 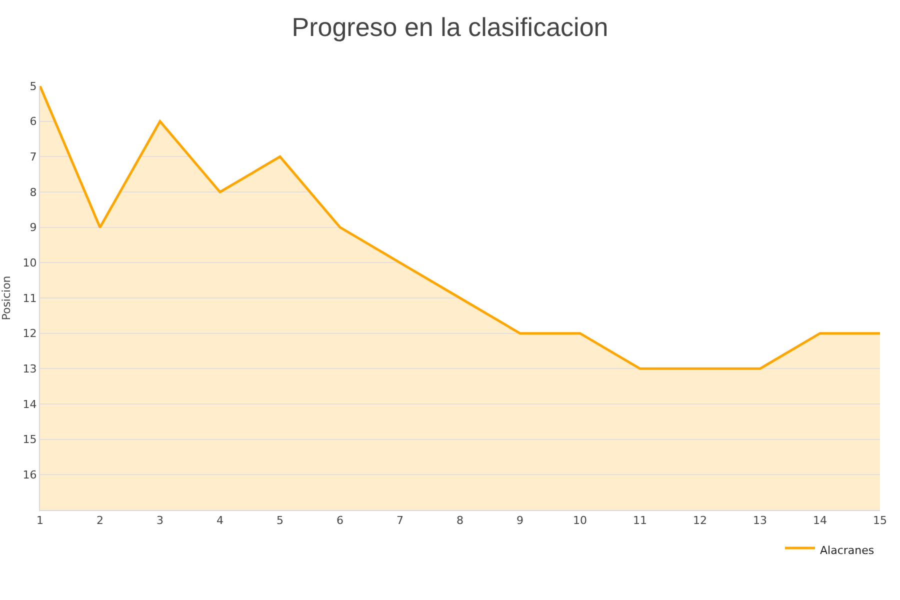 I want to click on x-tick-label: 7, so click(x=400, y=521).